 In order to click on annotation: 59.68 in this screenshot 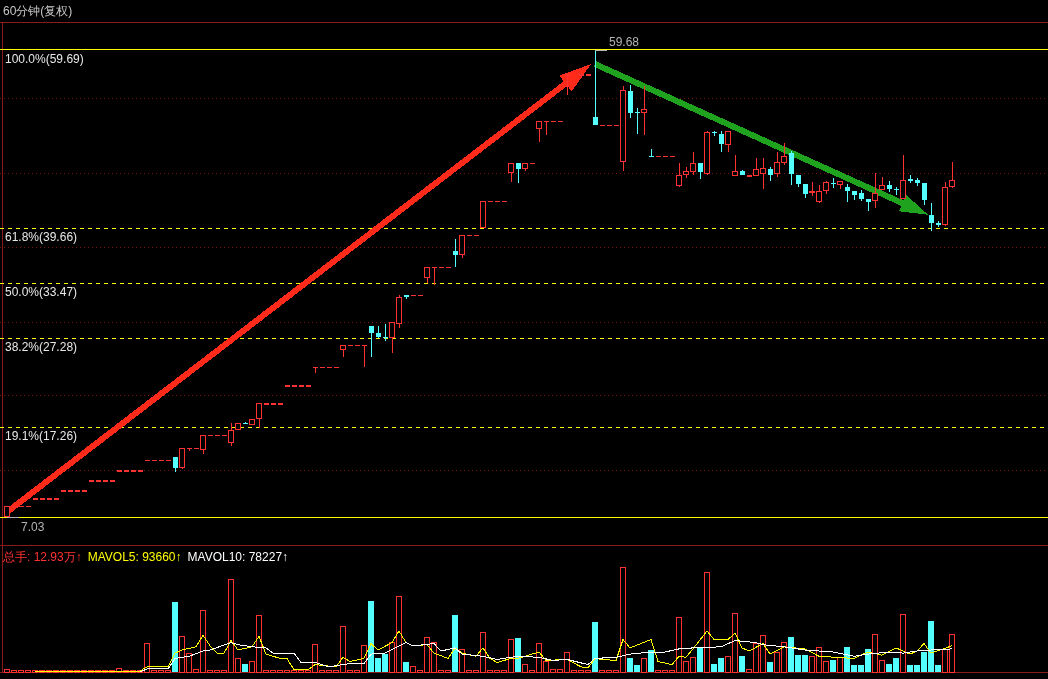, I will do `click(624, 42)`.